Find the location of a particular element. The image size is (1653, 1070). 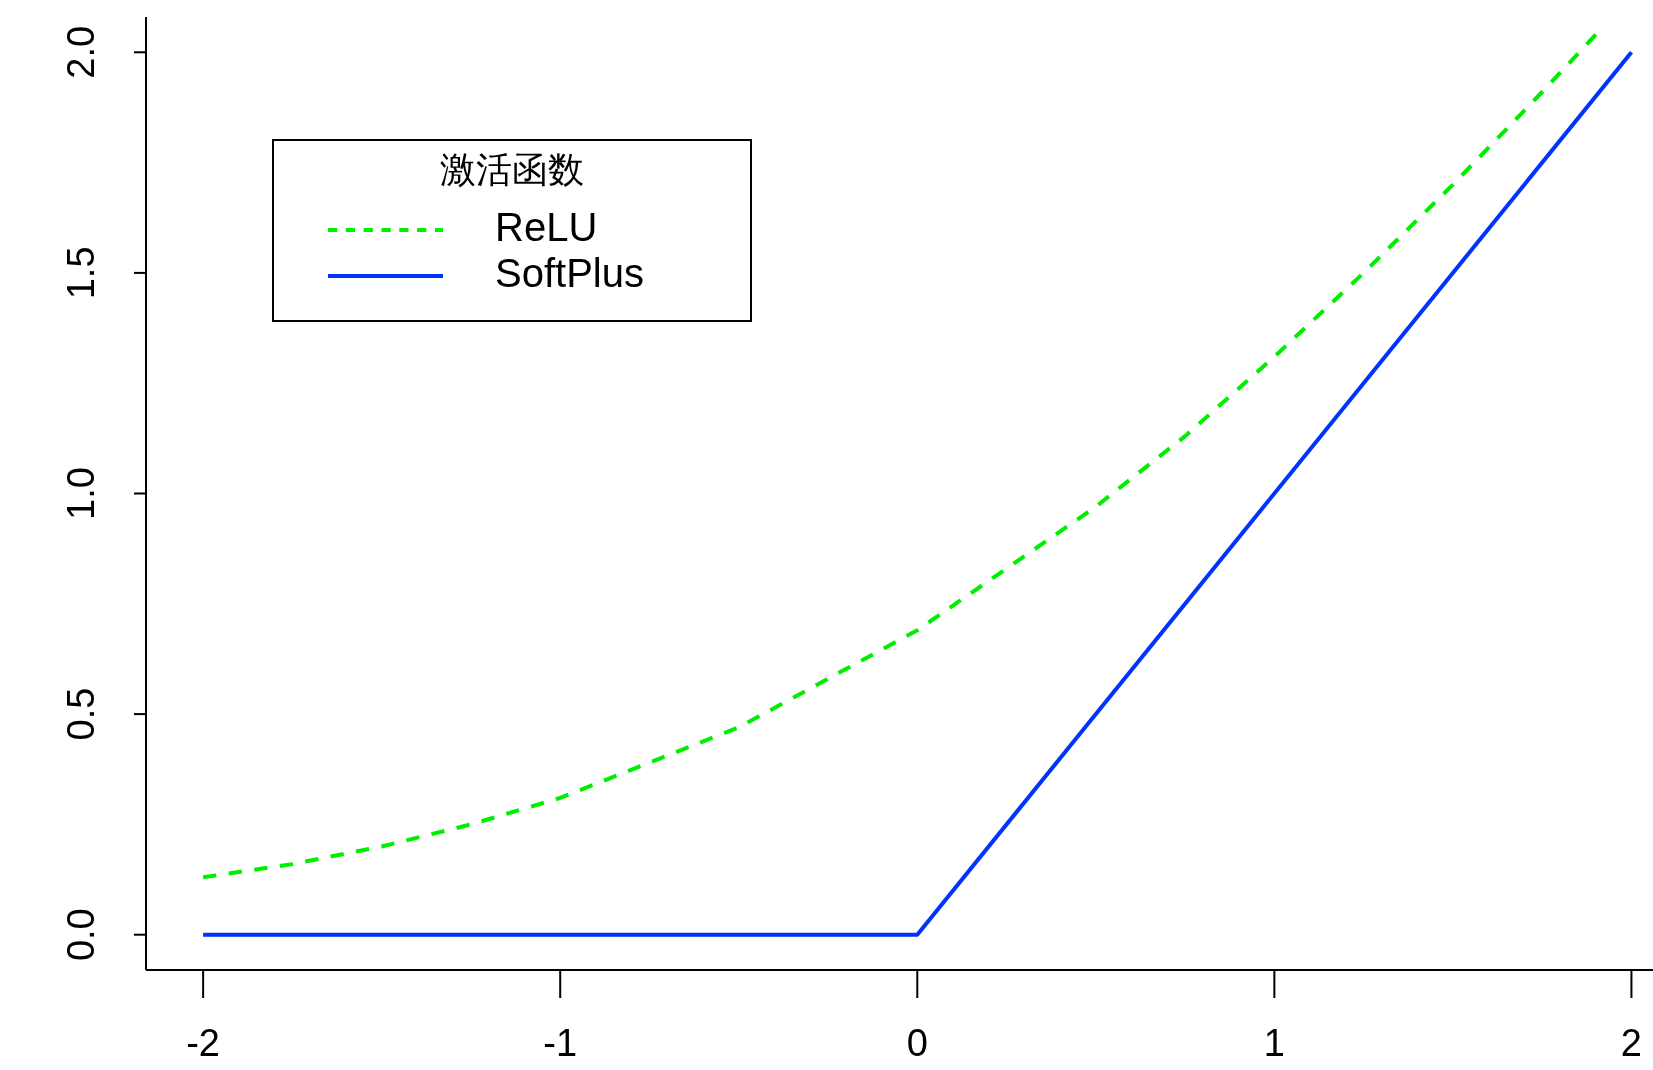

legend-label: ReLU is located at coordinates (546, 226).